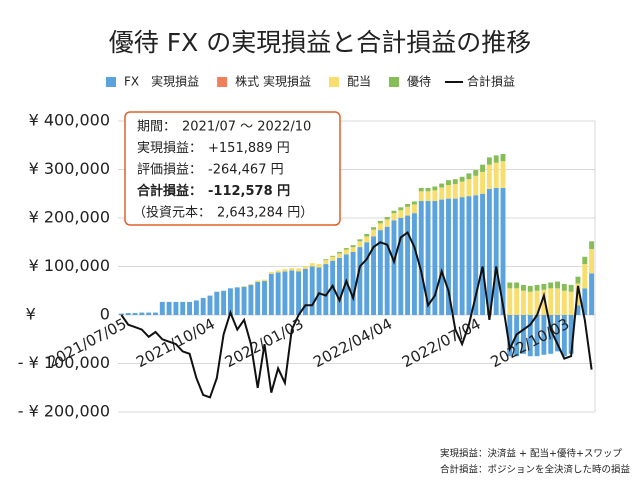  I want to click on legend-label: FX 実現損益, so click(161, 81).